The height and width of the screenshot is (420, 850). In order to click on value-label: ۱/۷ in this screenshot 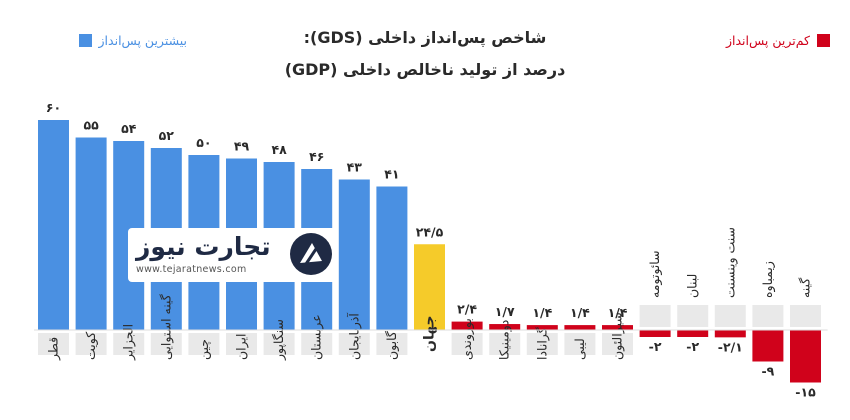, I will do `click(505, 311)`.